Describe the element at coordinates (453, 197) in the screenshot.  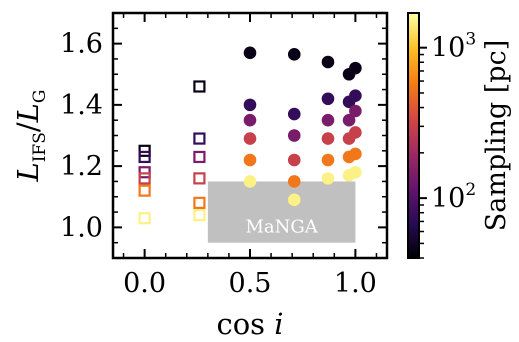
I see `colorbar-tick-label: 10²` at that location.